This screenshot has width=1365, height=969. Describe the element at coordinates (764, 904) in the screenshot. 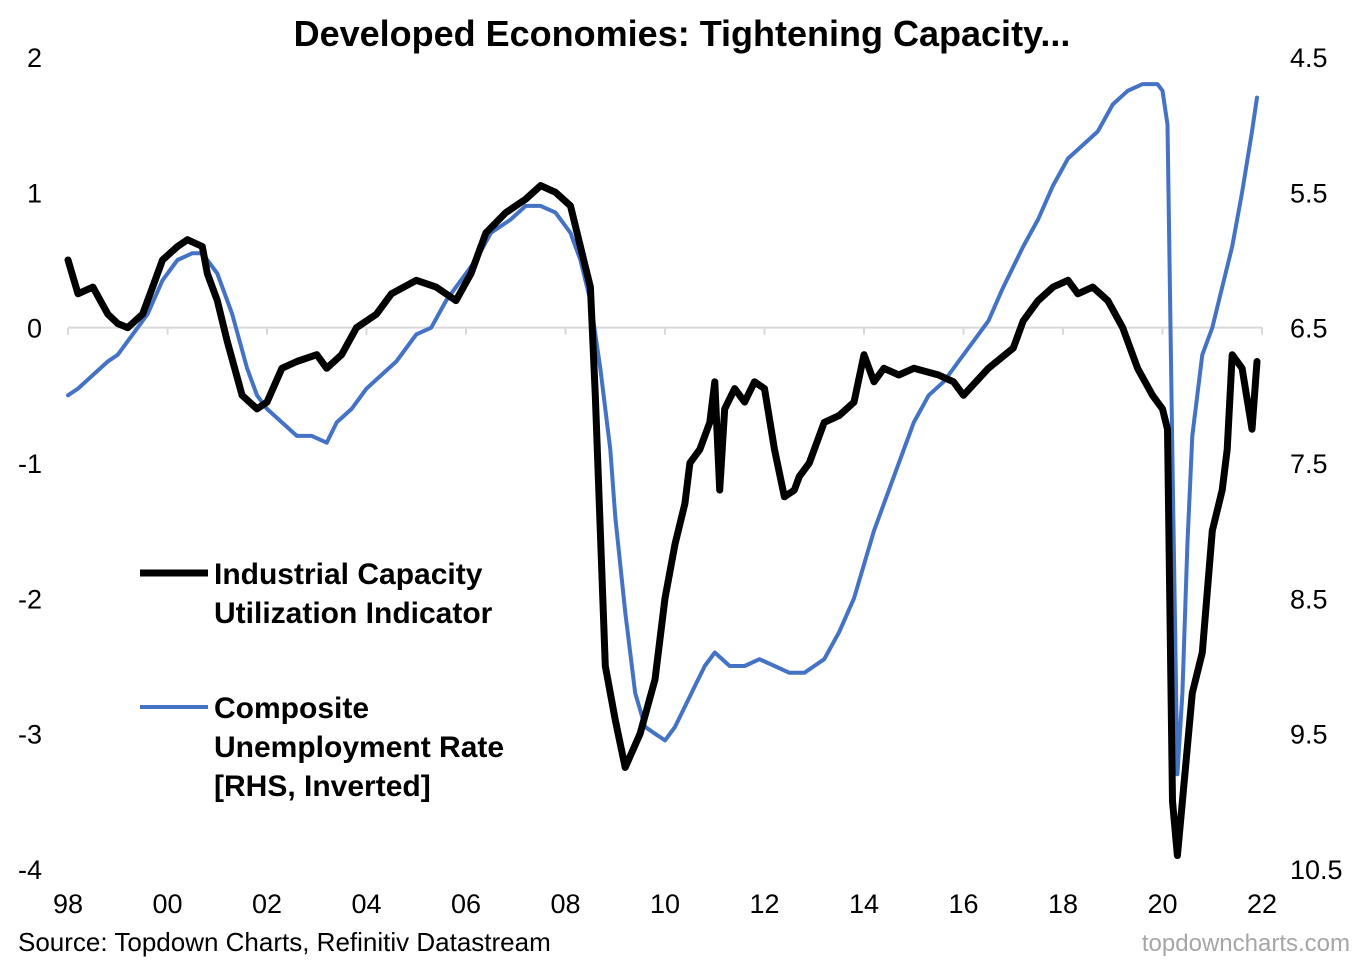

I see `x-tick-label: 12` at that location.